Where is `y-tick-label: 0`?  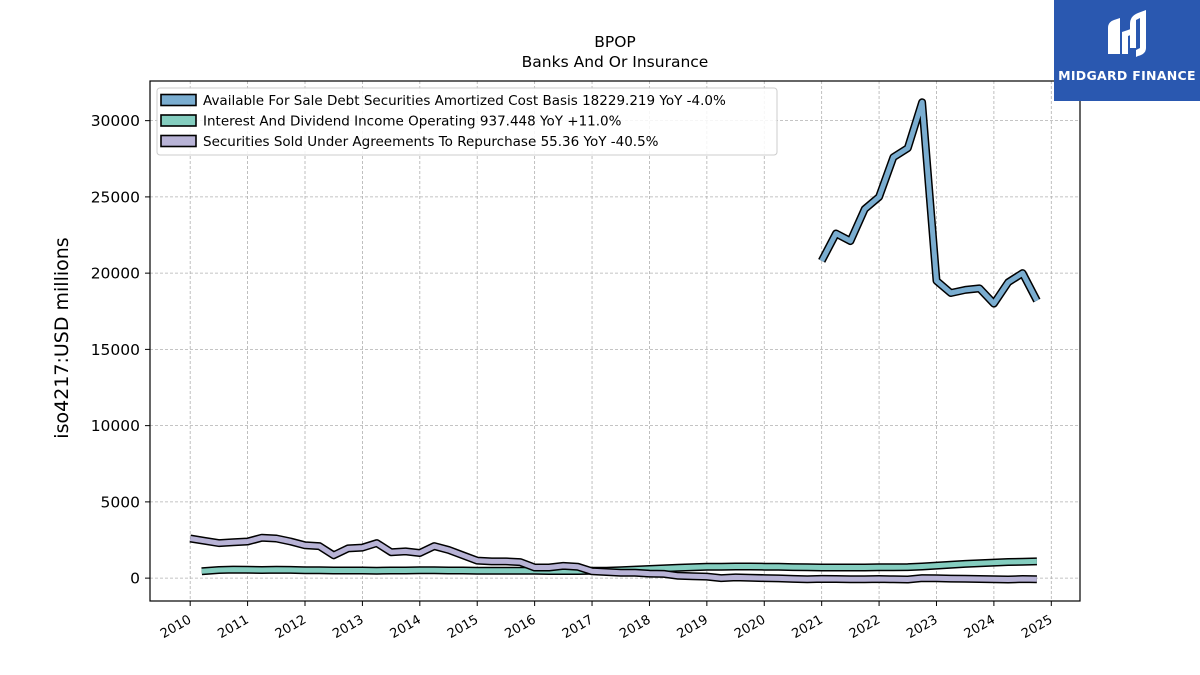
y-tick-label: 0 is located at coordinates (135, 579).